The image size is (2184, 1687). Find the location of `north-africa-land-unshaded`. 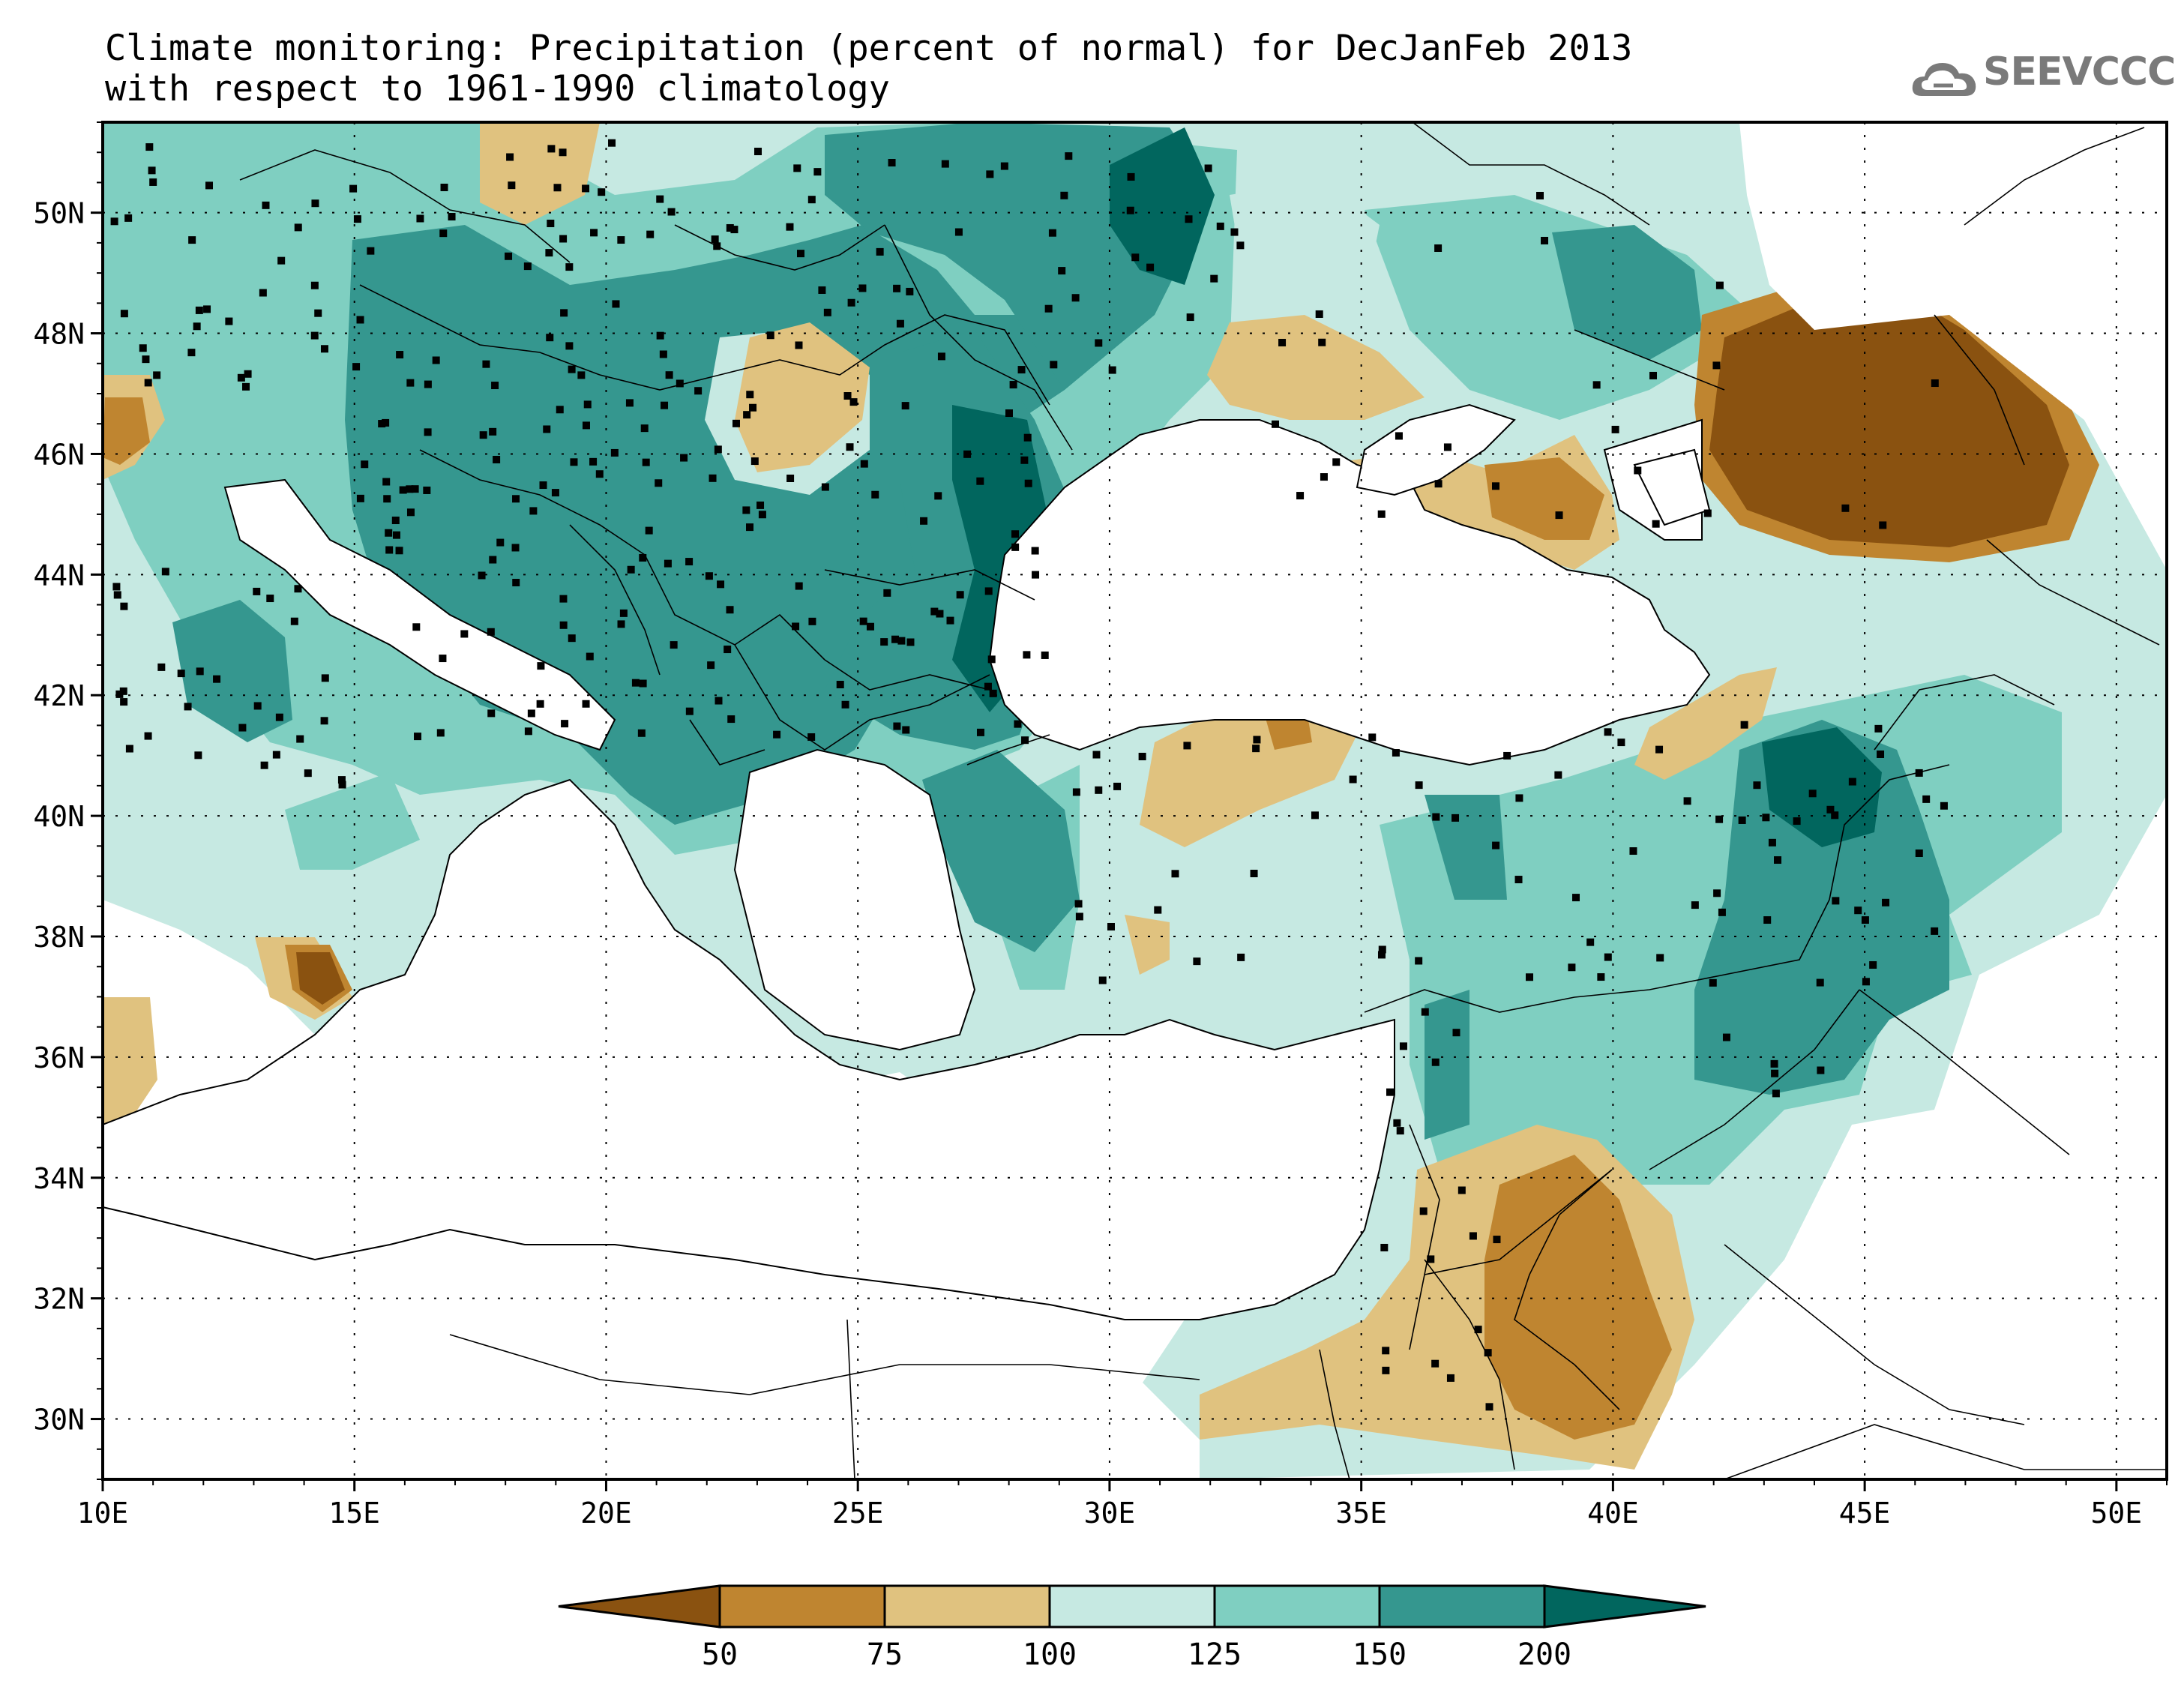

north-africa-land-unshaded is located at coordinates (651, 1347).